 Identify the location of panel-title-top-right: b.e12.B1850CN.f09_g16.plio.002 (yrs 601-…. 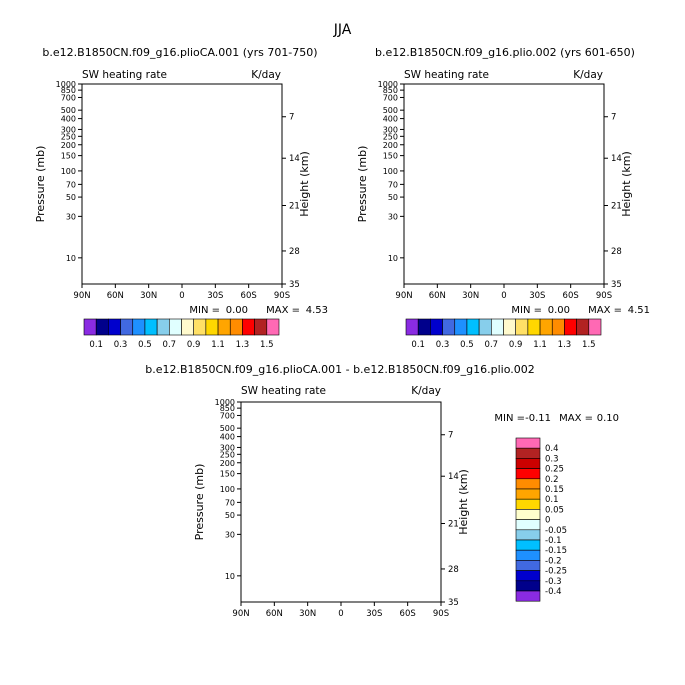
(505, 52).